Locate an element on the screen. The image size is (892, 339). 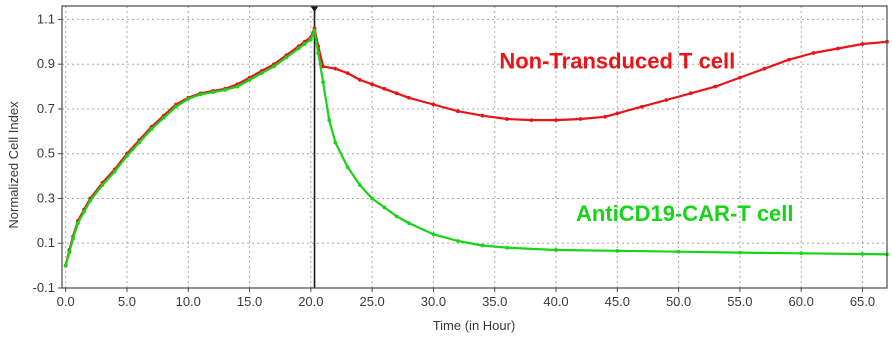
x-tick-label: 35.0 is located at coordinates (494, 301).